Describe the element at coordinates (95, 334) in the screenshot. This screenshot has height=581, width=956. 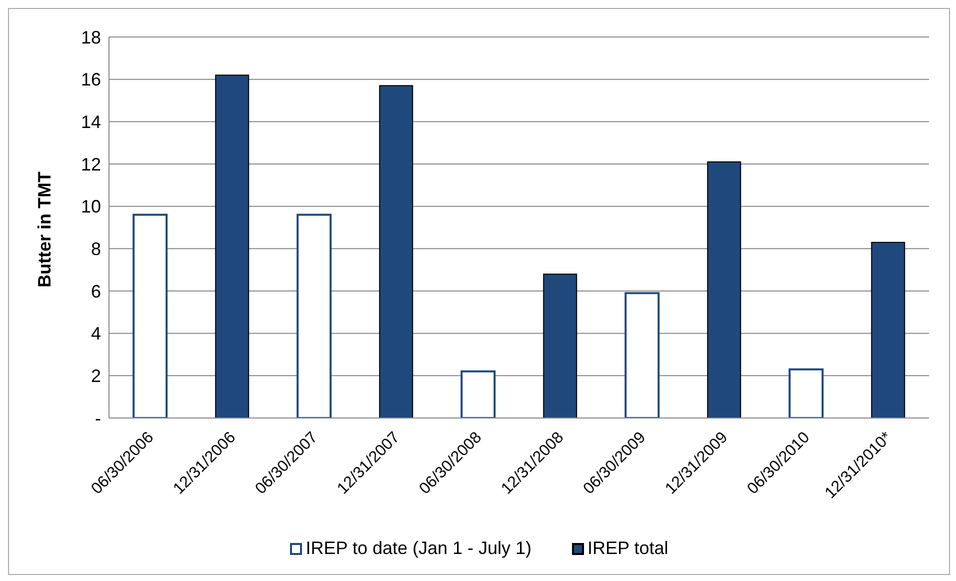
I see `y-tick-label: 4` at that location.